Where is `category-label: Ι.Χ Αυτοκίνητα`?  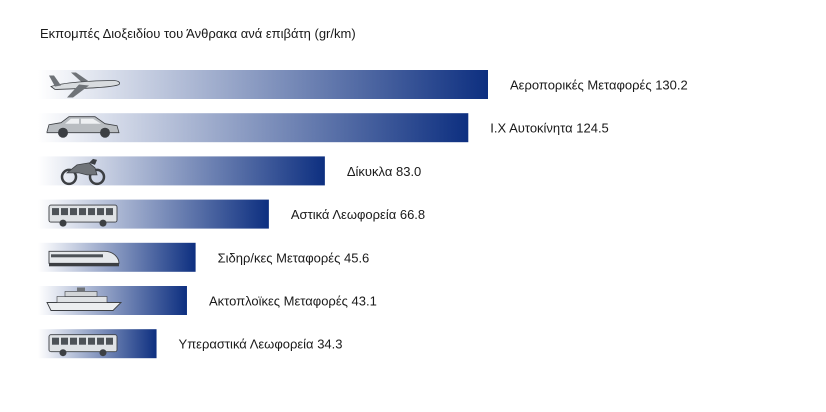 category-label: Ι.Χ Αυτοκίνητα is located at coordinates (533, 128).